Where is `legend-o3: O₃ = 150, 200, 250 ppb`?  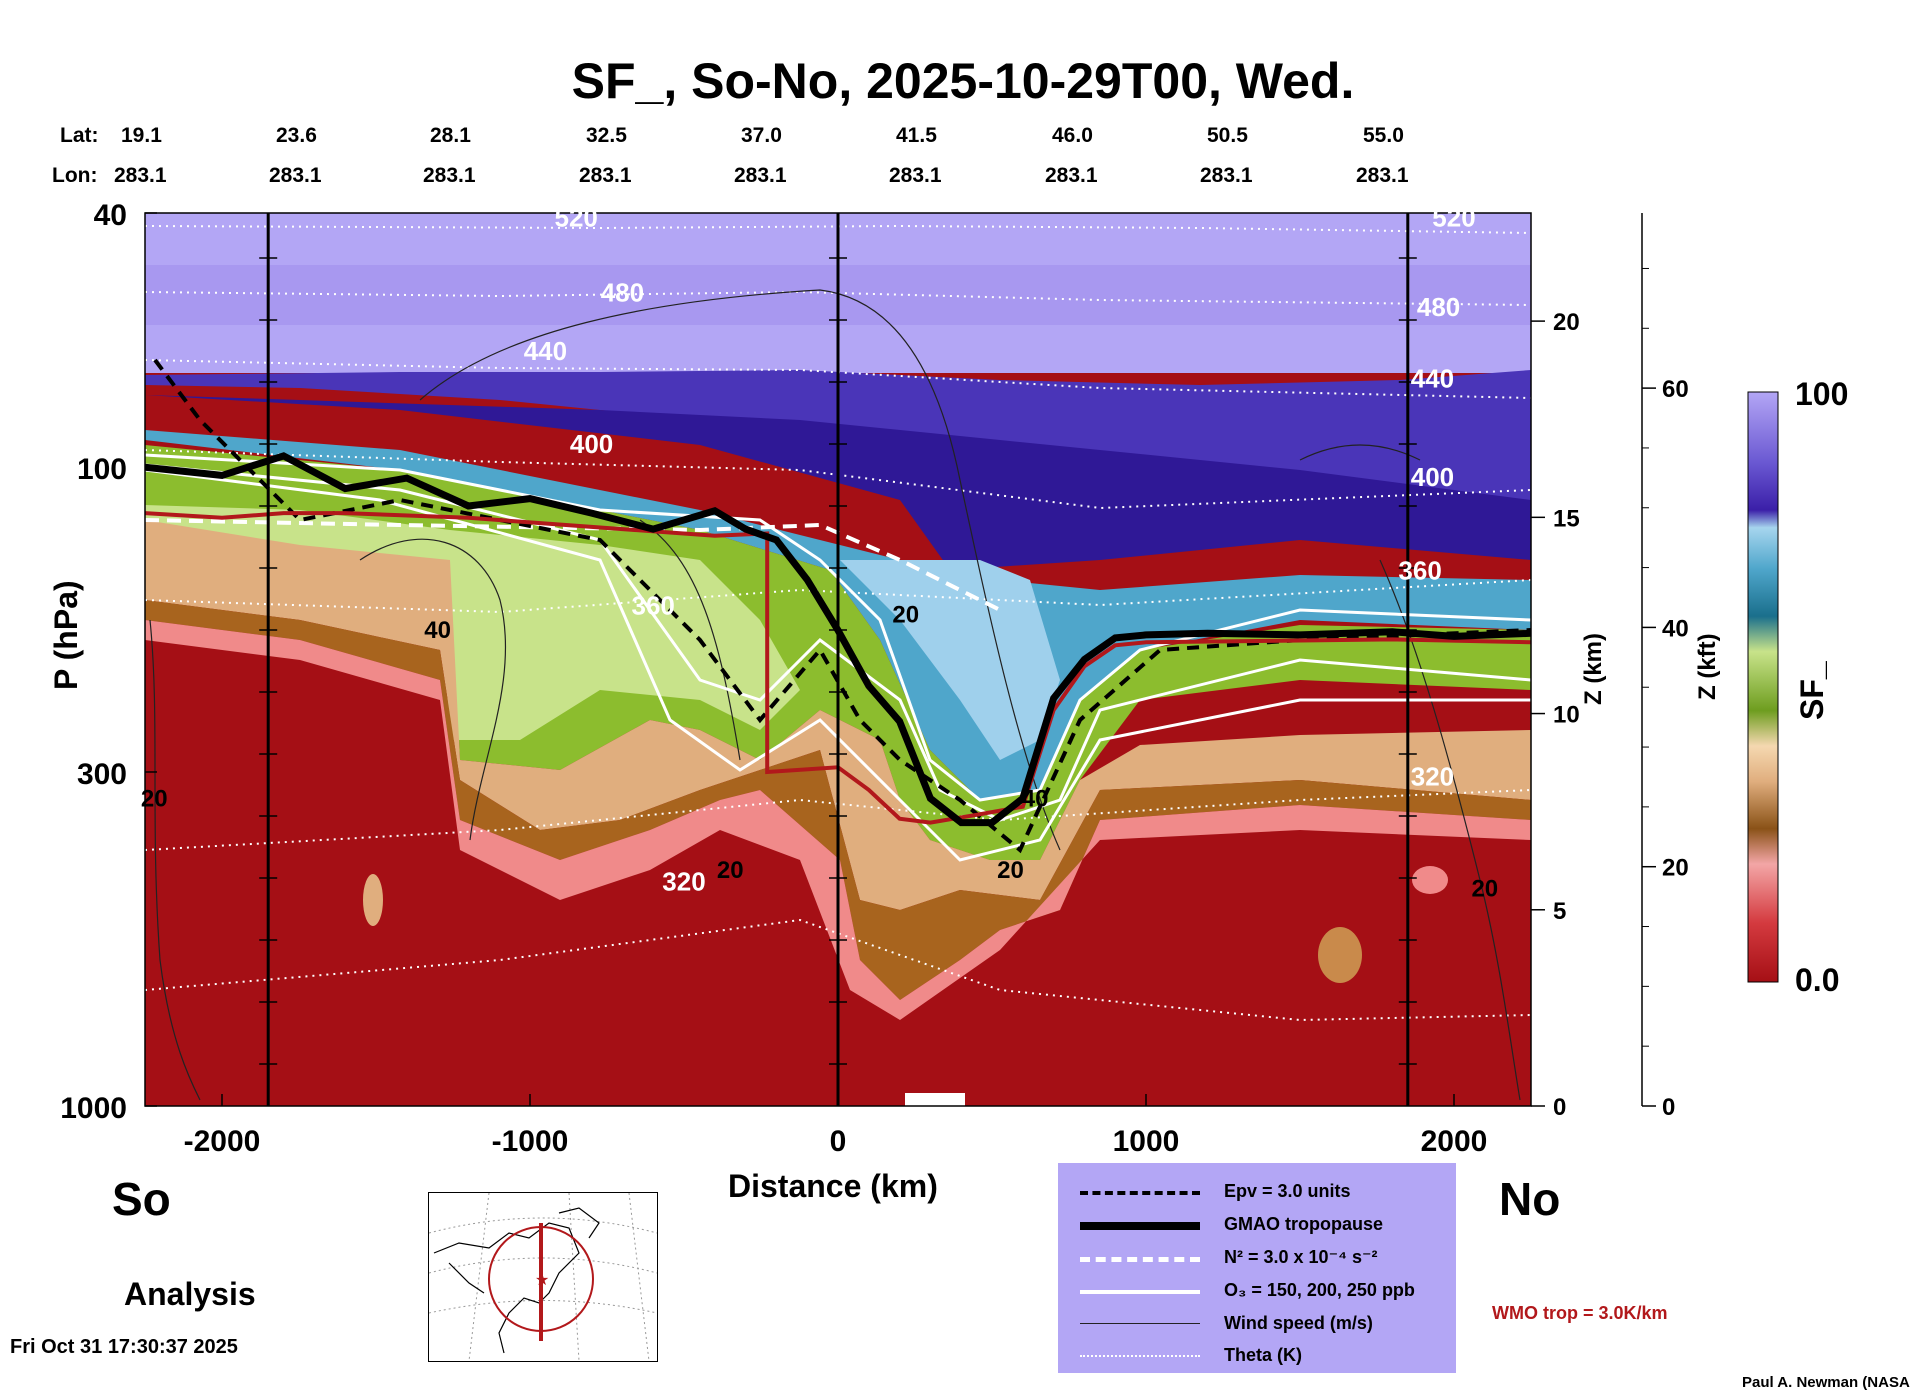
legend-o3: O₃ = 150, 200, 250 ppb is located at coordinates (1257, 1291).